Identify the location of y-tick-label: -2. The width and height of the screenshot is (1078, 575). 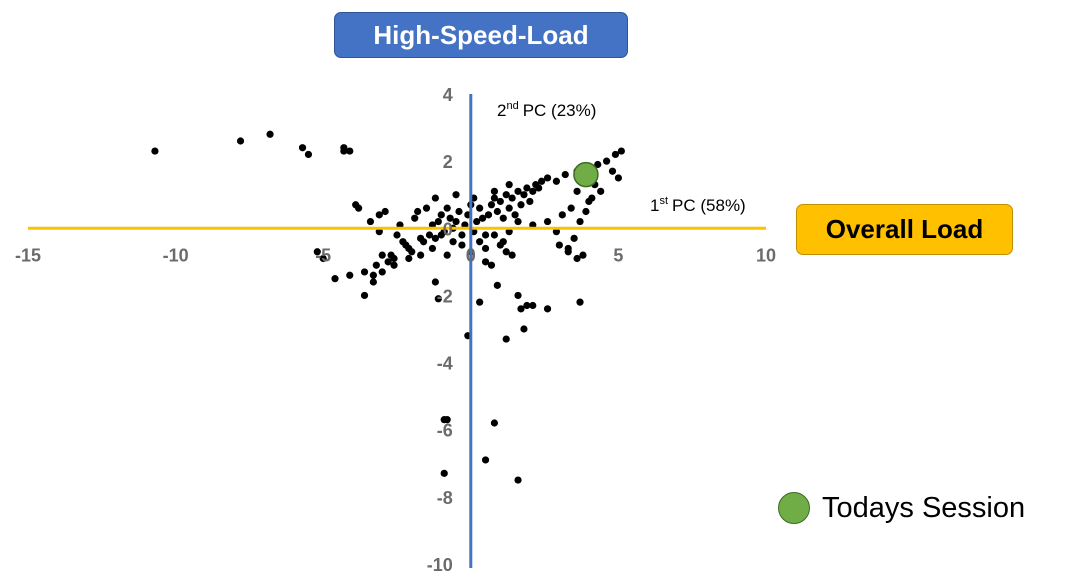
(445, 296).